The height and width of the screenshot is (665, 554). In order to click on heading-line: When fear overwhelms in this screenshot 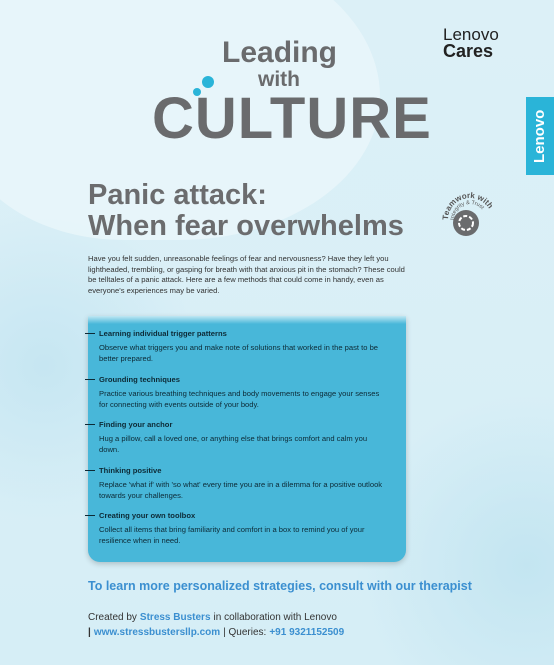, I will do `click(246, 226)`.